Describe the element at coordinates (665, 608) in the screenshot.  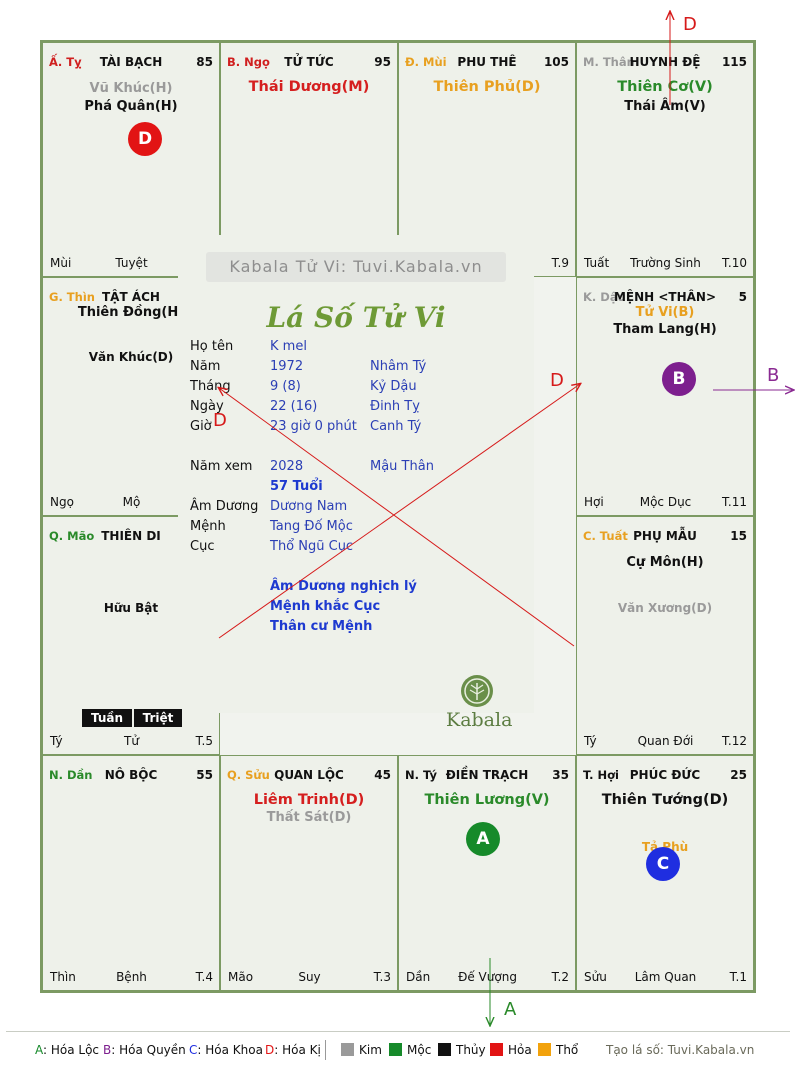
I see `star-label: Văn Xương(D)` at that location.